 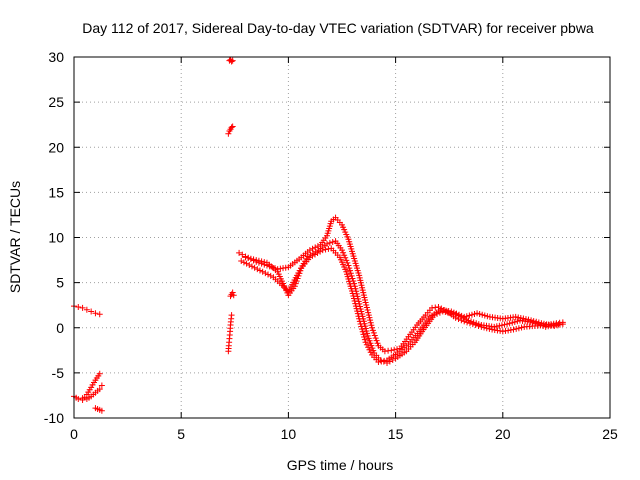 What do you see at coordinates (340, 465) in the screenshot?
I see `x-axis-label: GPS time / hours` at bounding box center [340, 465].